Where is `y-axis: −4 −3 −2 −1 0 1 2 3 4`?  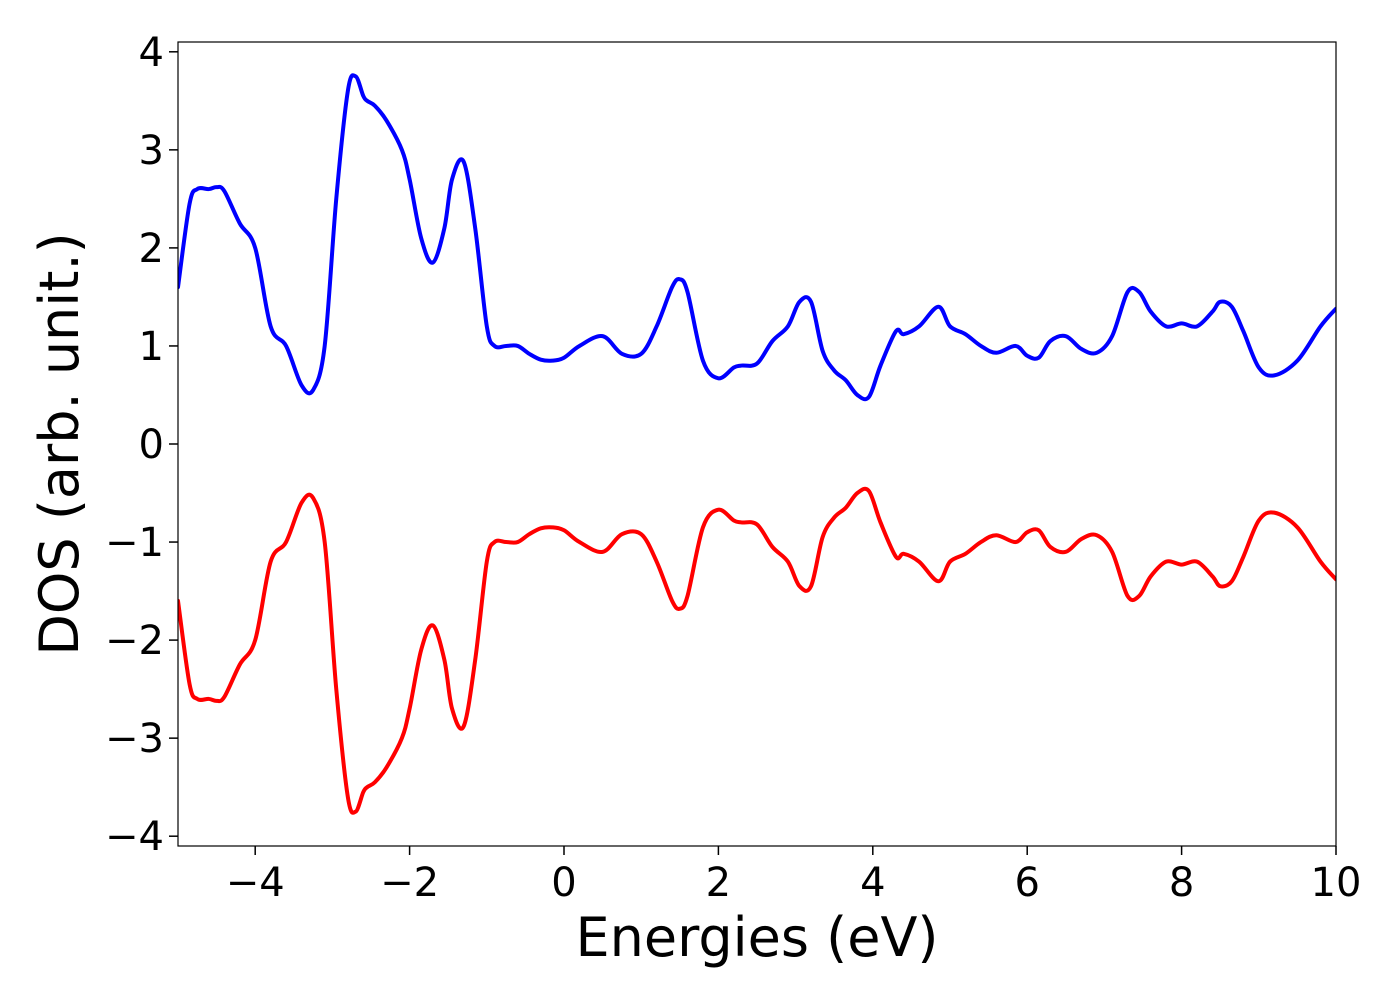
y-axis: −4 −3 −2 −1 0 1 2 3 4 is located at coordinates (141, 445).